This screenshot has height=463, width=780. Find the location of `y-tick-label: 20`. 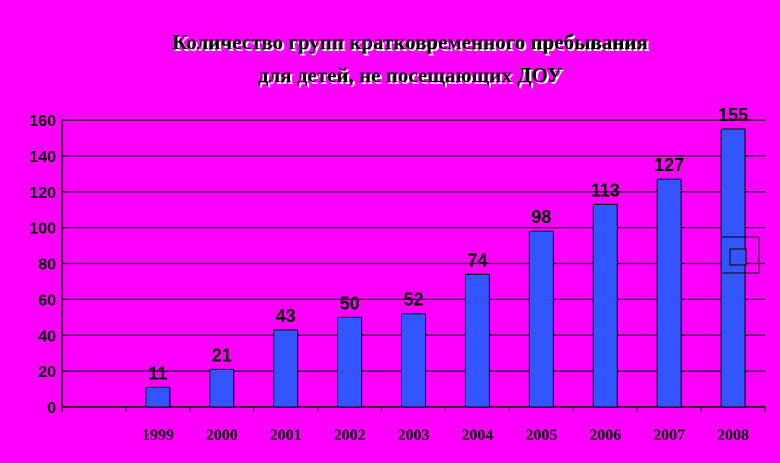

y-tick-label: 20 is located at coordinates (47, 372).